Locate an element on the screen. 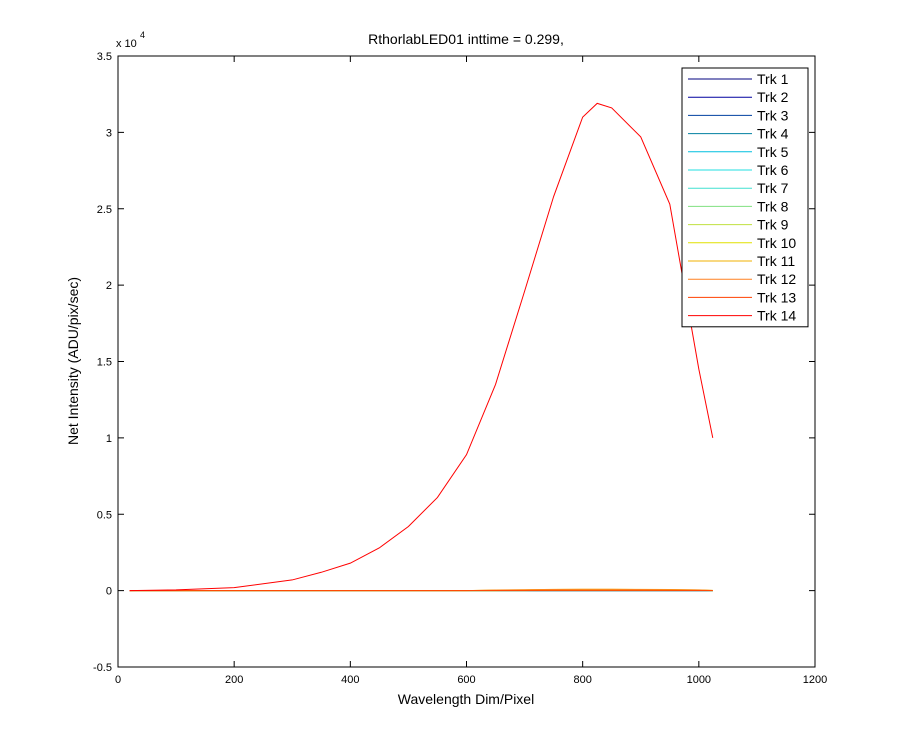  y-axis-label: Net Intensity (ADU/pix/sec) is located at coordinates (73, 361).